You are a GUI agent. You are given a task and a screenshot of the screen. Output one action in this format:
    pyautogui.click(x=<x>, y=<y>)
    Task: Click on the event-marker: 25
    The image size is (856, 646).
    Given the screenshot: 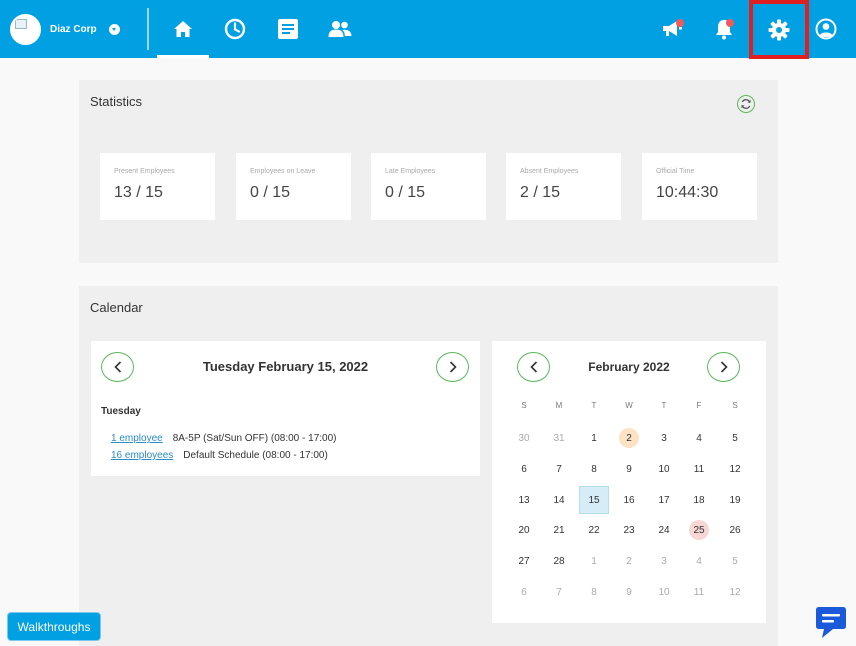 What is the action you would take?
    pyautogui.click(x=699, y=530)
    